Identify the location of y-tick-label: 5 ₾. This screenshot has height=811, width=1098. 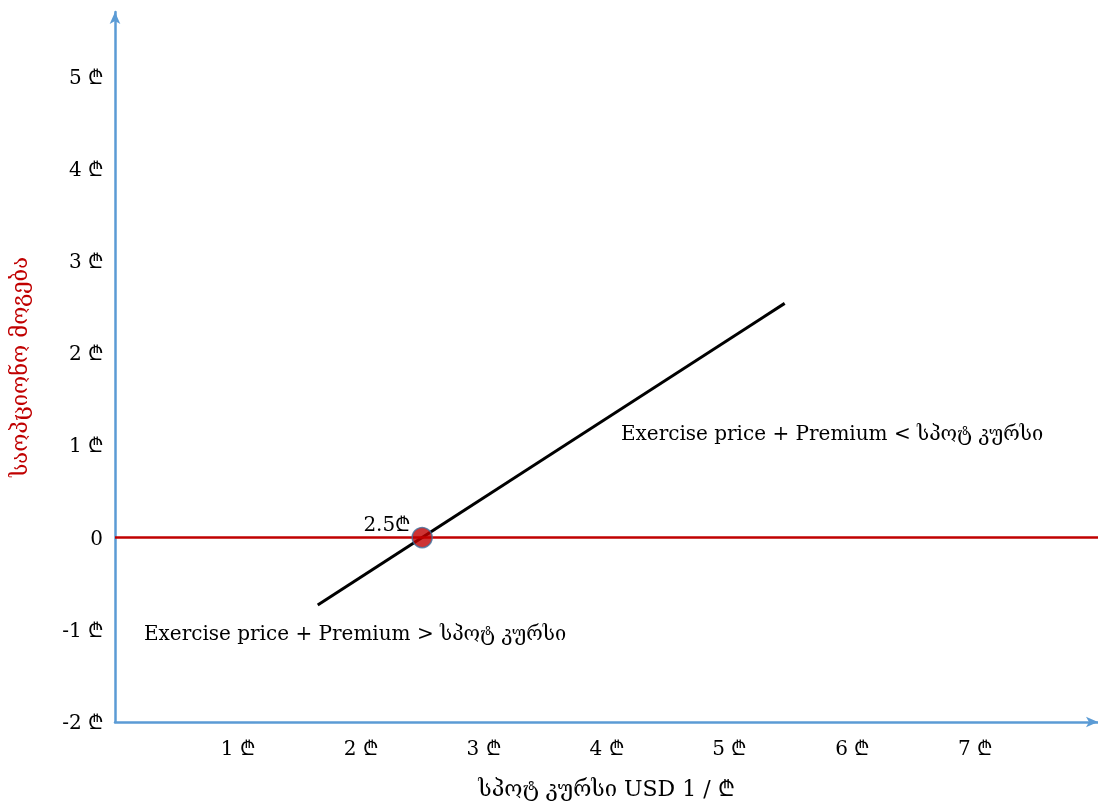
(85, 76).